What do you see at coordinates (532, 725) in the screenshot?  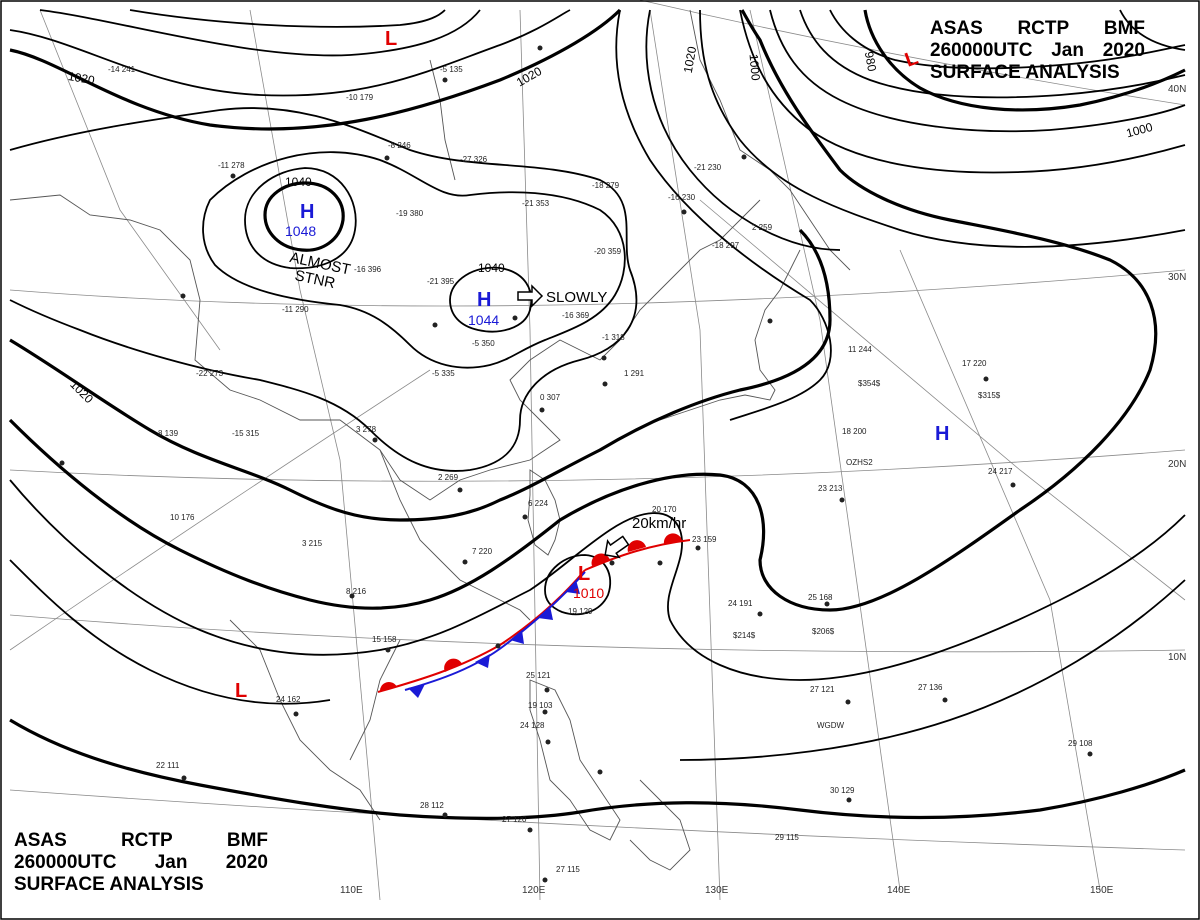 I see `station-plot: 24 128` at bounding box center [532, 725].